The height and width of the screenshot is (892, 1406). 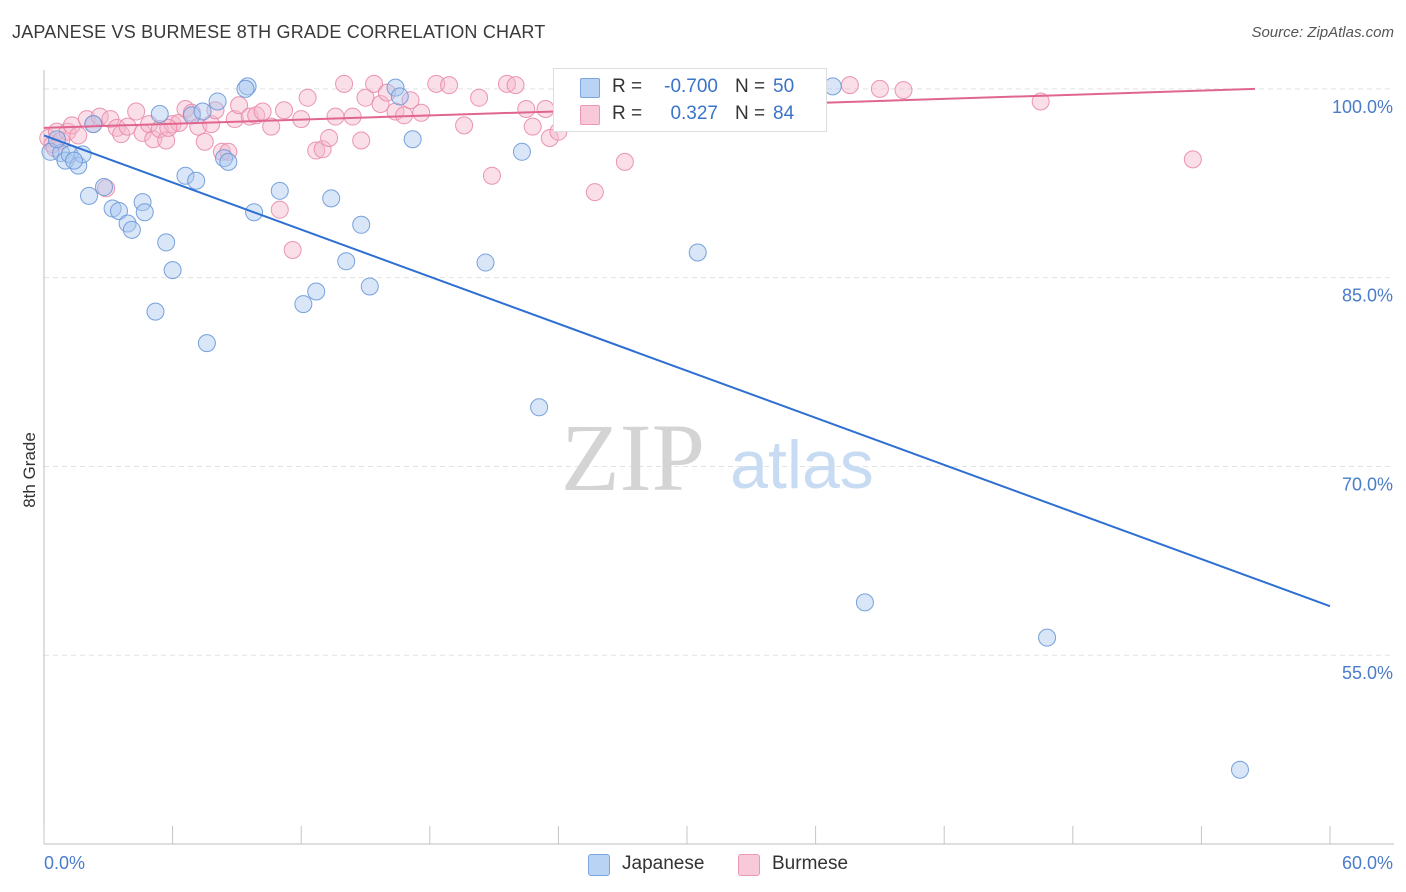 I want to click on n-value: 84, so click(x=784, y=113).